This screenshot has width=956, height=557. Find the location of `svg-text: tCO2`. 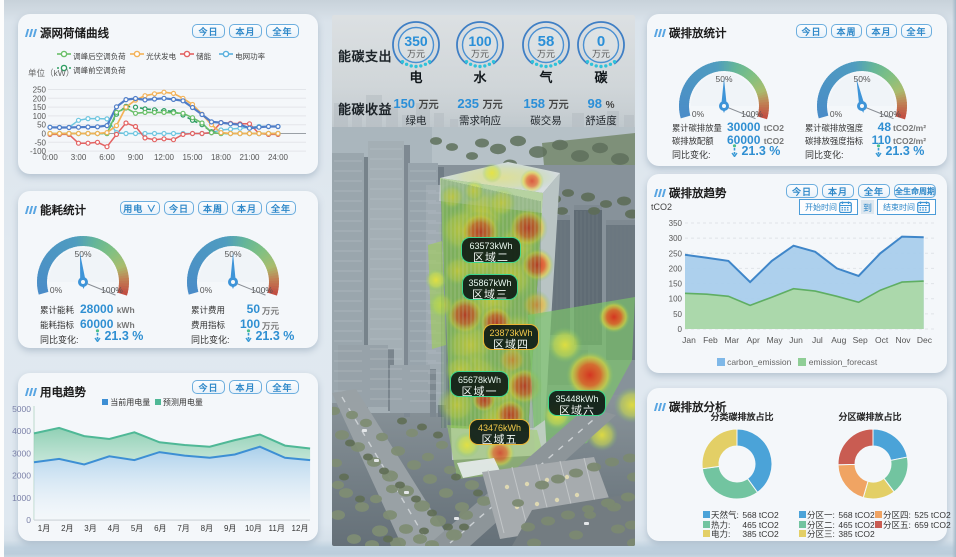

svg-text: tCO2 is located at coordinates (661, 207).